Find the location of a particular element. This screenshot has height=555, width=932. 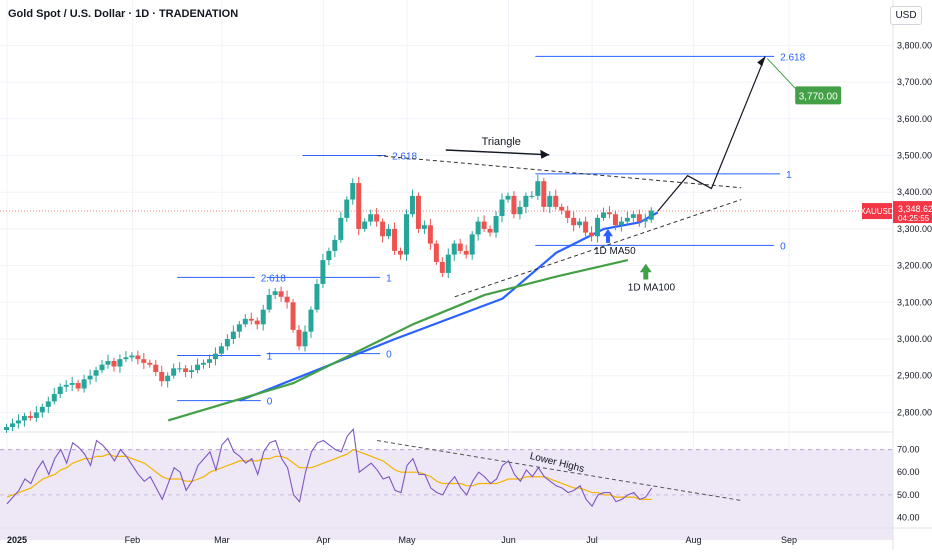

price-tick-label: 3,400.00 is located at coordinates (914, 192).